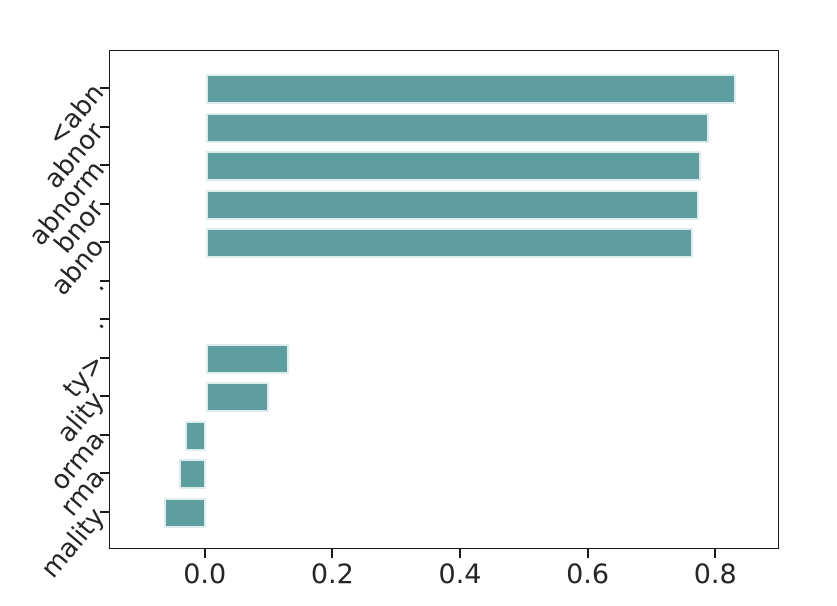 The image size is (837, 606). I want to click on x-tick-label: 0.8, so click(715, 574).